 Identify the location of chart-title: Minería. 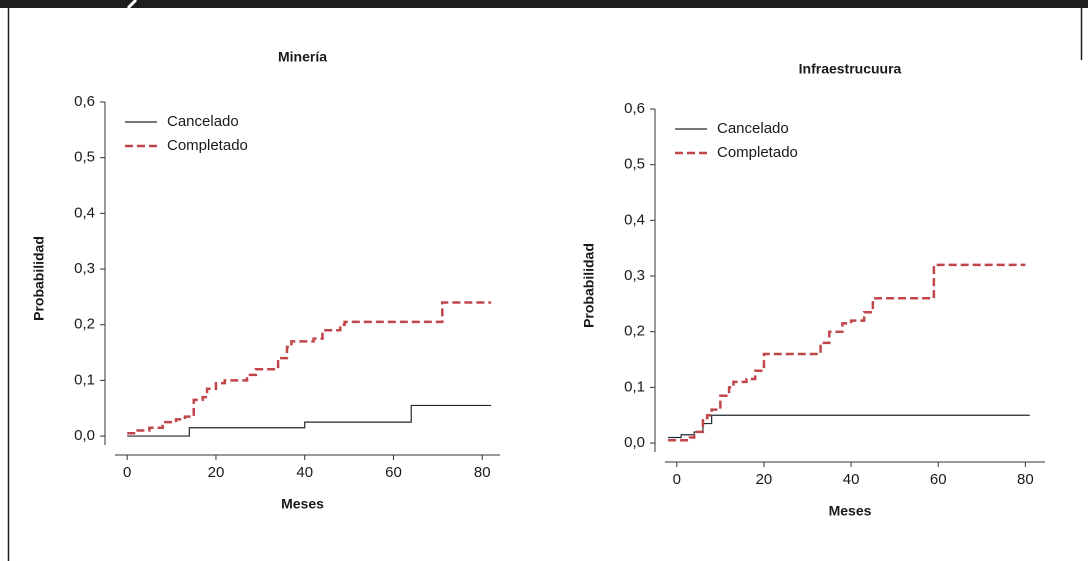
(302, 57).